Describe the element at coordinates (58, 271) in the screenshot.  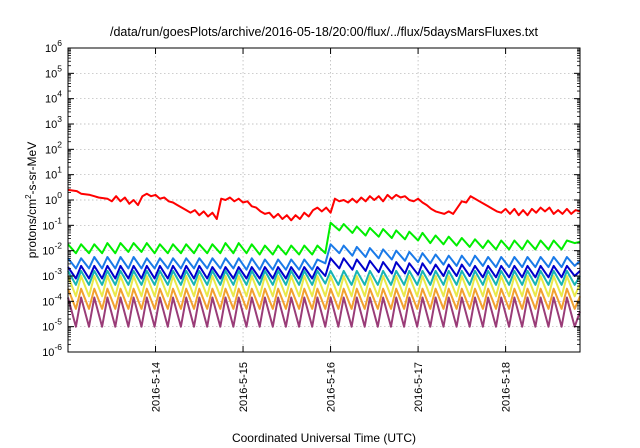
I see `y-tick-label-exp: -3` at that location.